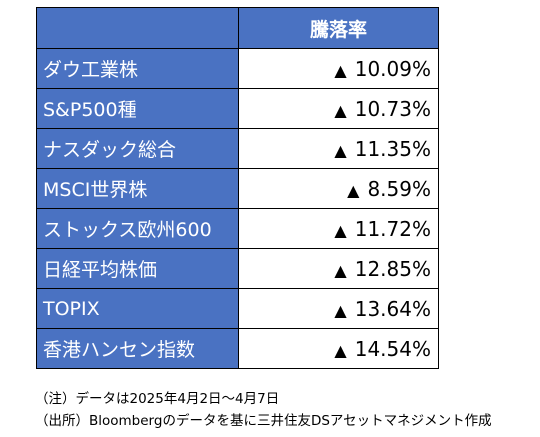  Describe the element at coordinates (137, 68) in the screenshot. I see `index-name: ダウ工業株` at that location.